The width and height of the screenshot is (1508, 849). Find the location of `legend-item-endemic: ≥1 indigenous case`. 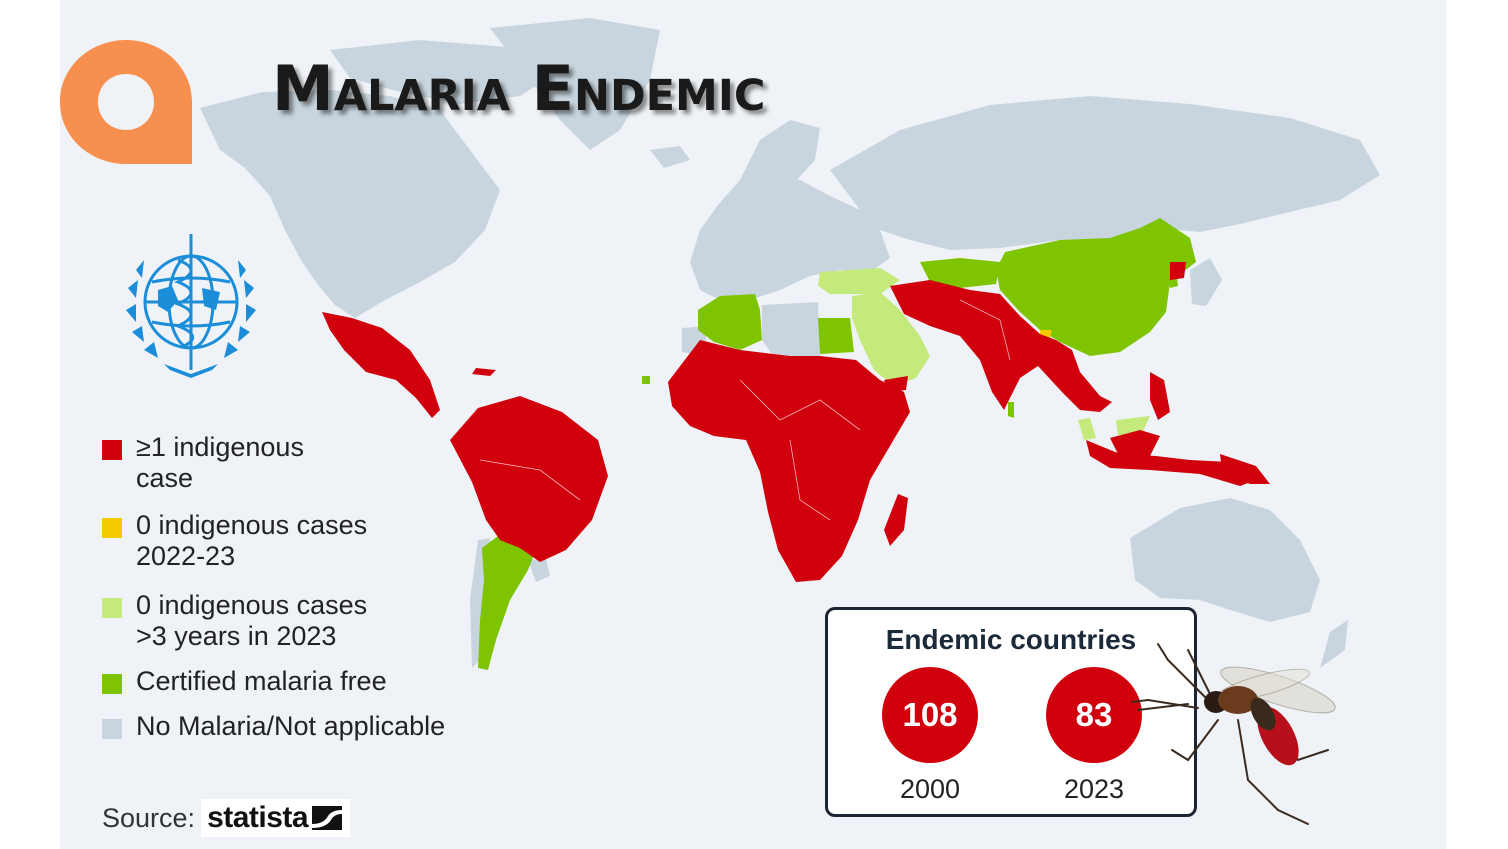

legend-item-endemic: ≥1 indigenous case is located at coordinates (312, 463).